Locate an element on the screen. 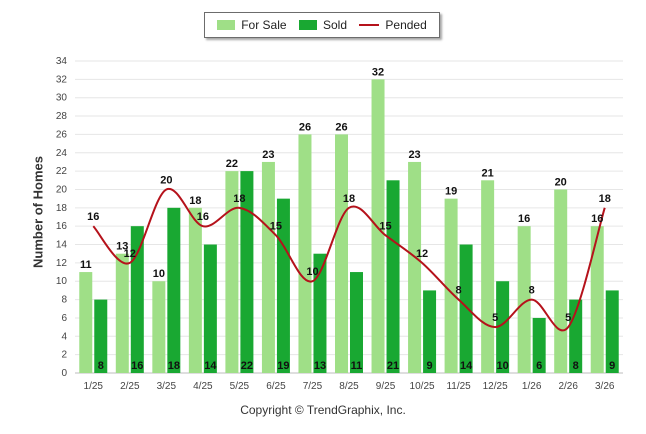  y-tick-label: 24 is located at coordinates (62, 153).